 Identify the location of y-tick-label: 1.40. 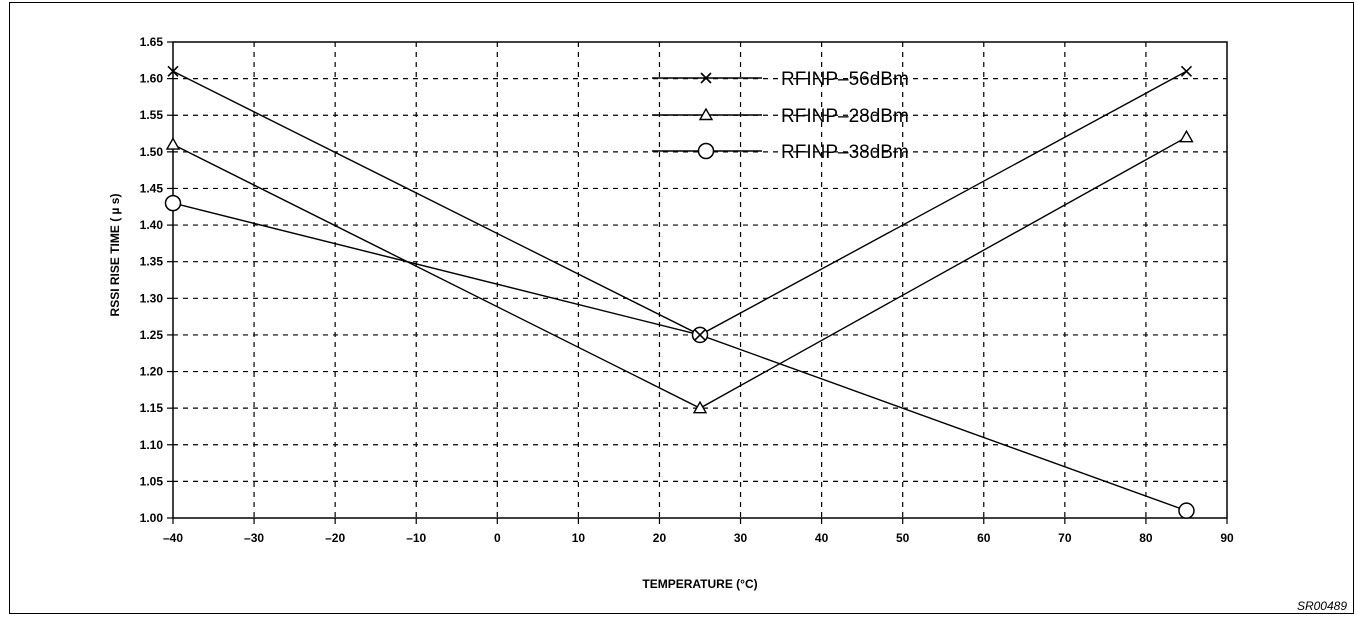
(152, 225).